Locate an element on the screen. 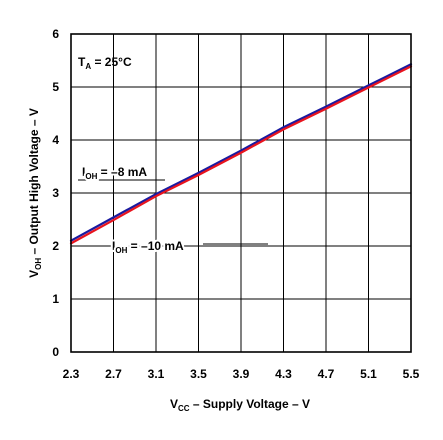  x-tick-label: 5.1 is located at coordinates (368, 374).